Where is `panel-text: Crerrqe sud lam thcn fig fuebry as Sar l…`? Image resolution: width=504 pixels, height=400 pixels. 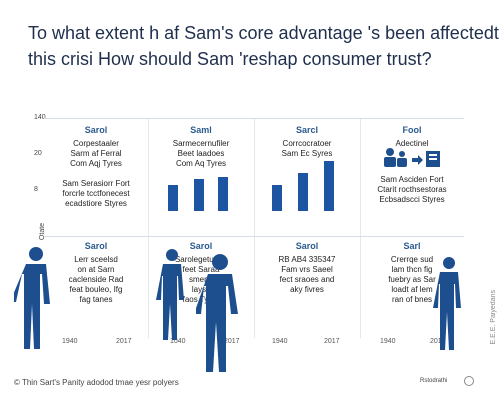
panel-text: Crerrqe sud lam thcn fig fuebry as Sar l… is located at coordinates (412, 279).